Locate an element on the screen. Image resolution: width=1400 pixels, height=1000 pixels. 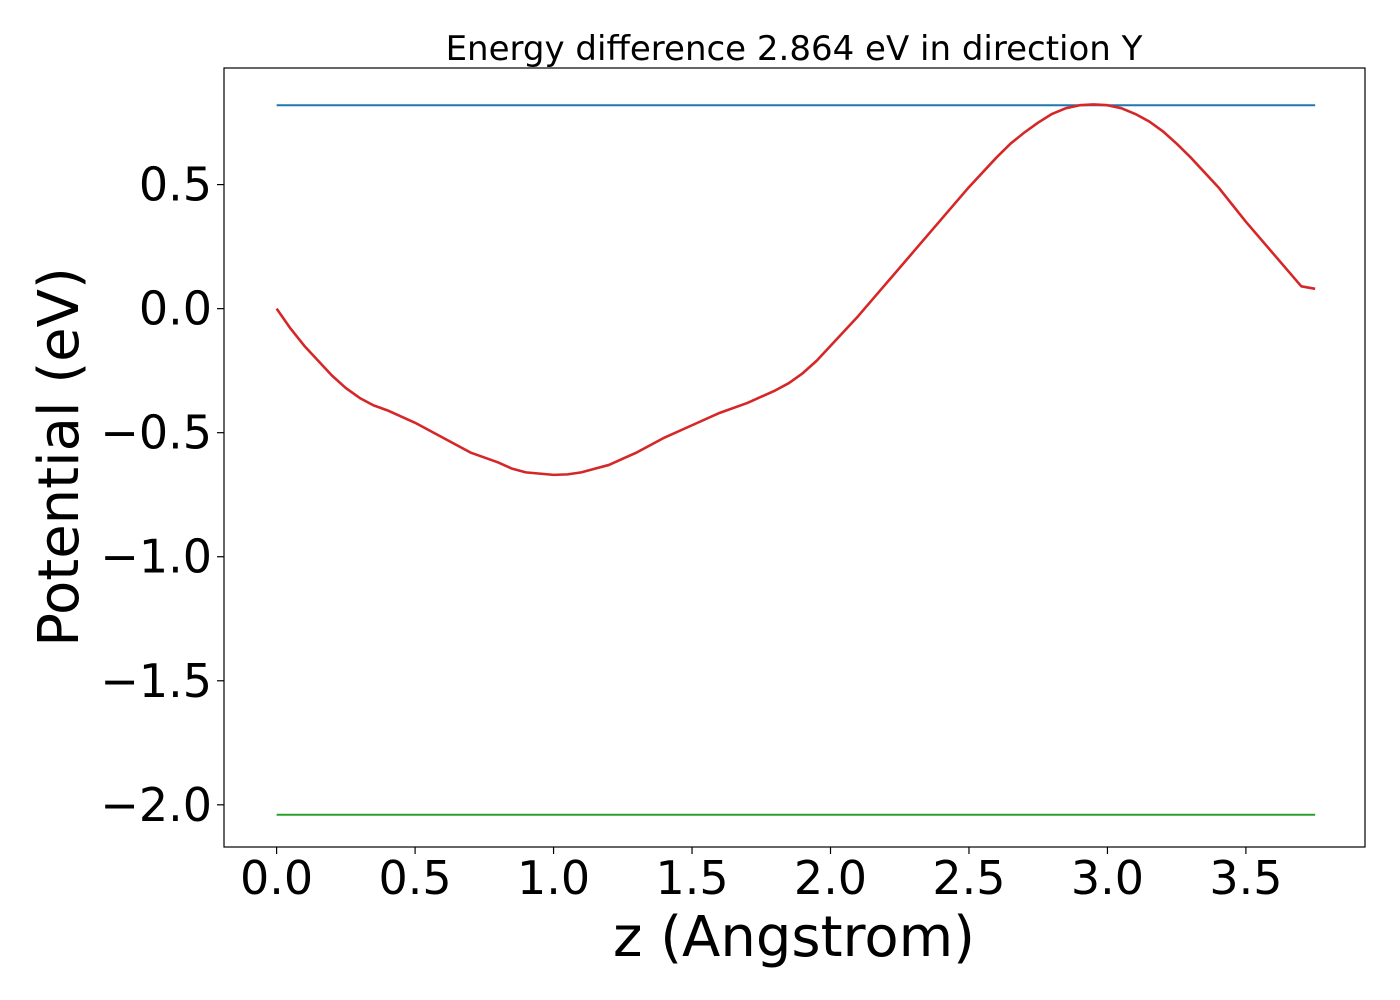
x-tick-label: 1.5 is located at coordinates (691, 878).